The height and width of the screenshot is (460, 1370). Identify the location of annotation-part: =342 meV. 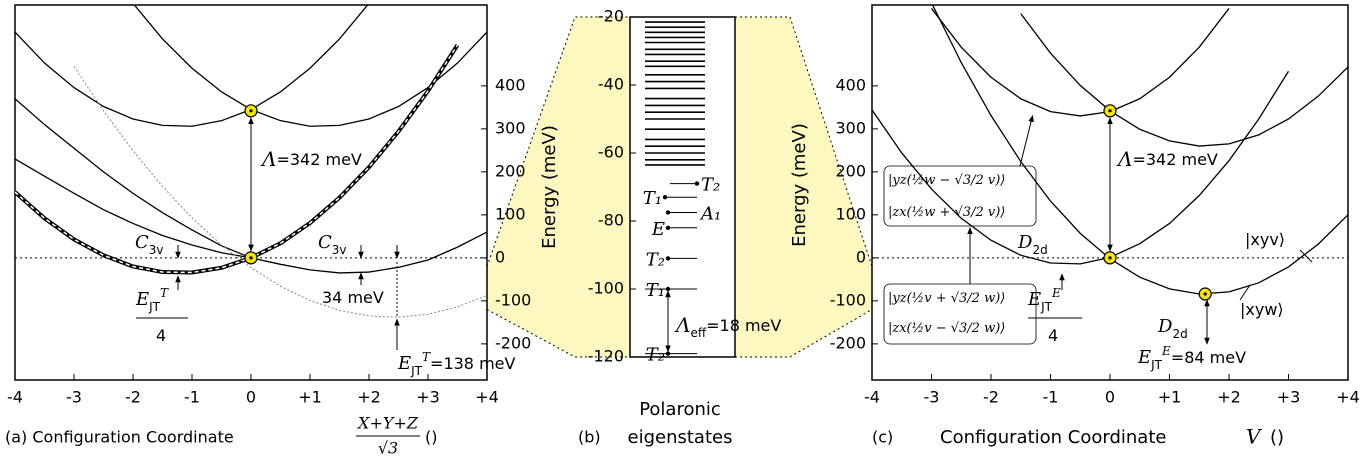
(1174, 159).